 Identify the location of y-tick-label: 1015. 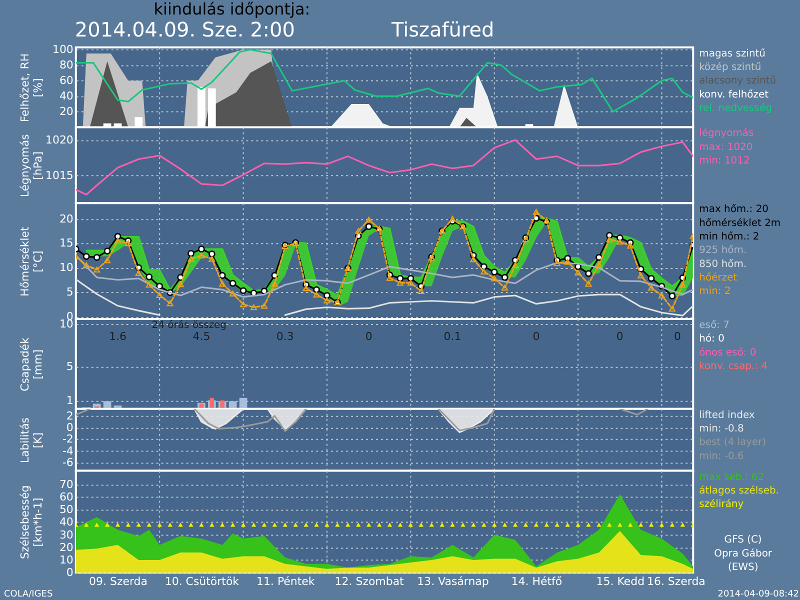
(59, 175).